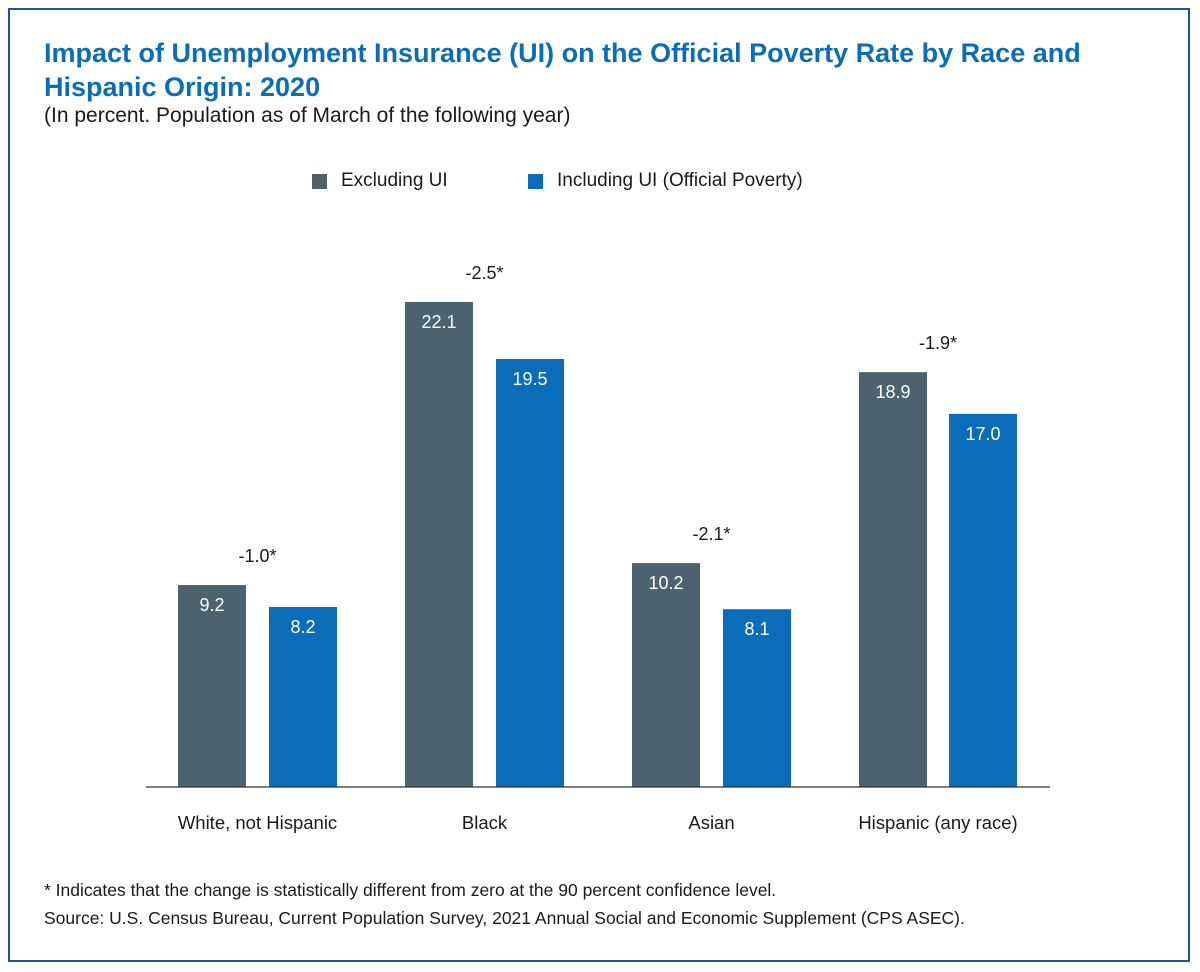 Image resolution: width=1200 pixels, height=972 pixels. What do you see at coordinates (394, 180) in the screenshot?
I see `legend-label-excluding-ui: Excluding UI` at bounding box center [394, 180].